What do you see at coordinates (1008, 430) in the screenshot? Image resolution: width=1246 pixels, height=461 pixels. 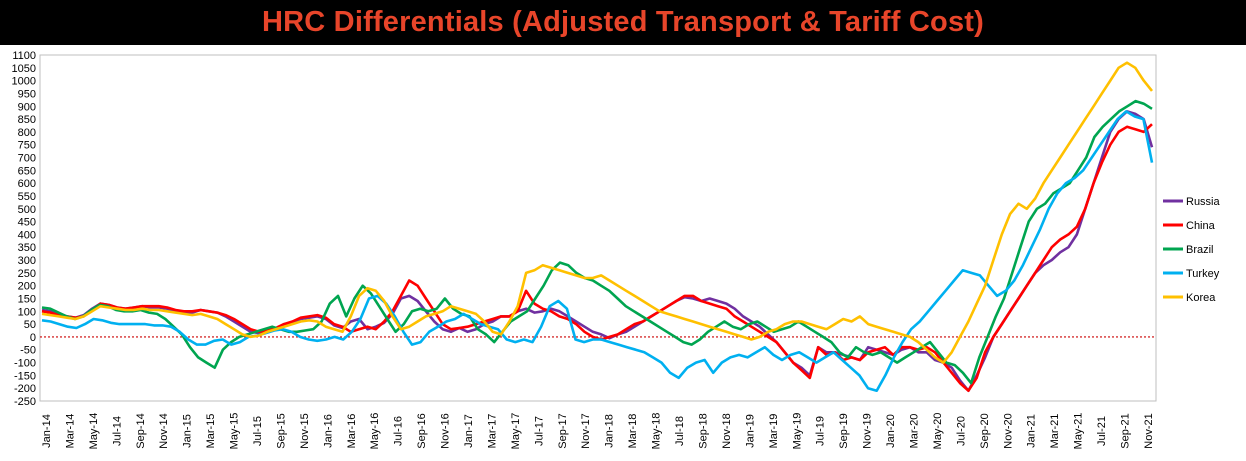 I see `x-tick-label: Nov-20` at bounding box center [1008, 430].